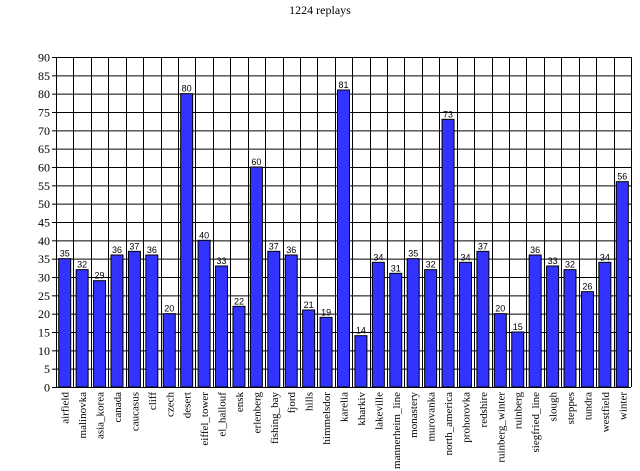 This screenshot has height=471, width=640. What do you see at coordinates (518, 327) in the screenshot?
I see `data-label: 15` at bounding box center [518, 327].